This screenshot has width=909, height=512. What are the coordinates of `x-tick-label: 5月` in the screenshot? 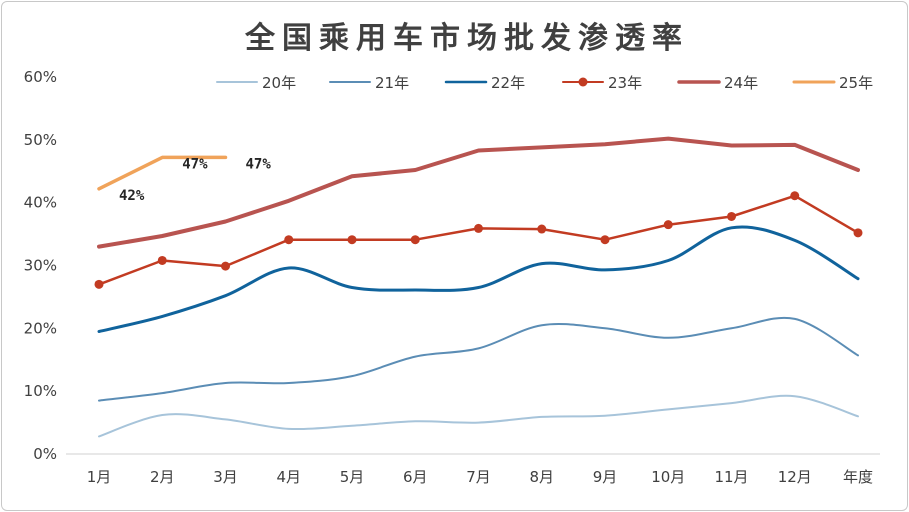 It's located at (352, 477).